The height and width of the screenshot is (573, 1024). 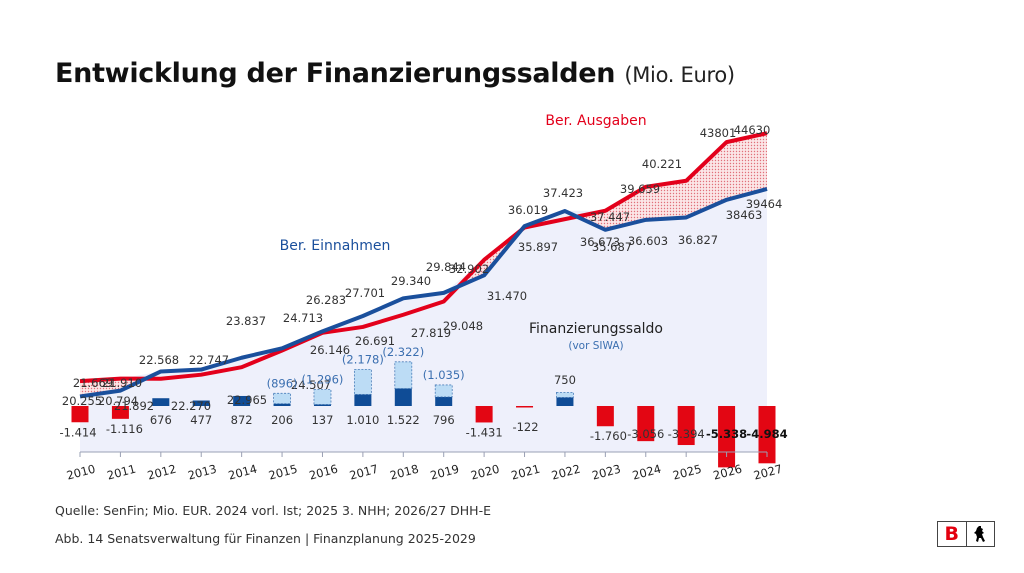 What do you see at coordinates (322, 405) in the screenshot?
I see `saldo-bar-2016` at bounding box center [322, 405].